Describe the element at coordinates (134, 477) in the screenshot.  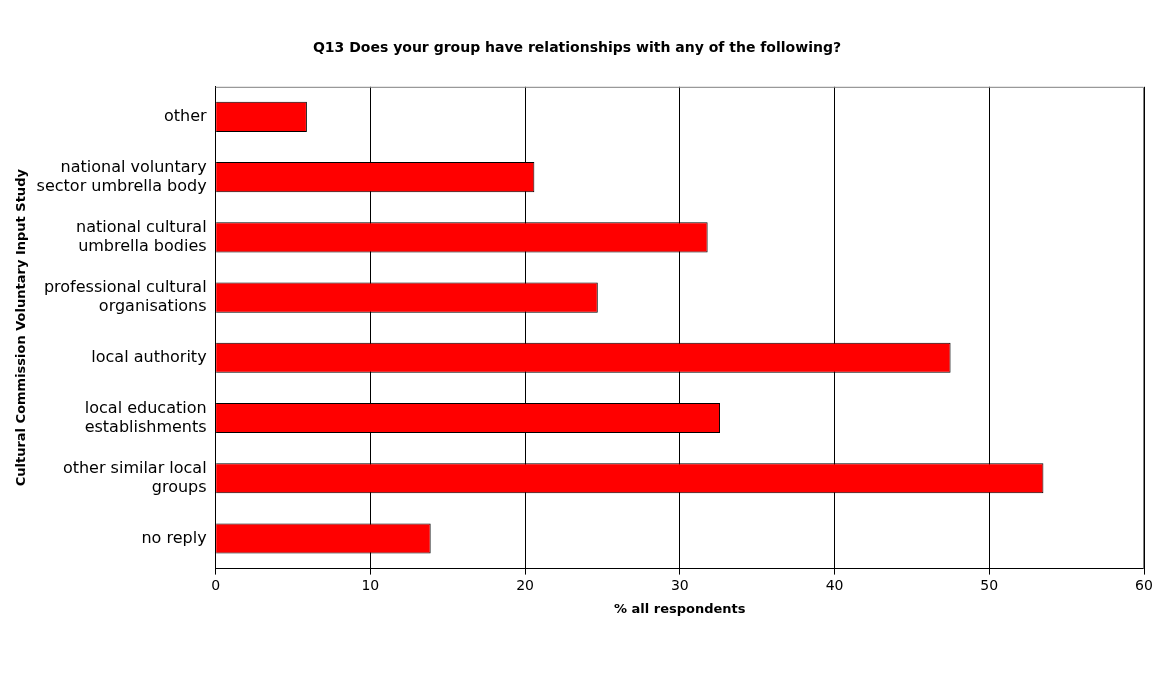
I see `y-tick-label: other similar local groups` at that location.